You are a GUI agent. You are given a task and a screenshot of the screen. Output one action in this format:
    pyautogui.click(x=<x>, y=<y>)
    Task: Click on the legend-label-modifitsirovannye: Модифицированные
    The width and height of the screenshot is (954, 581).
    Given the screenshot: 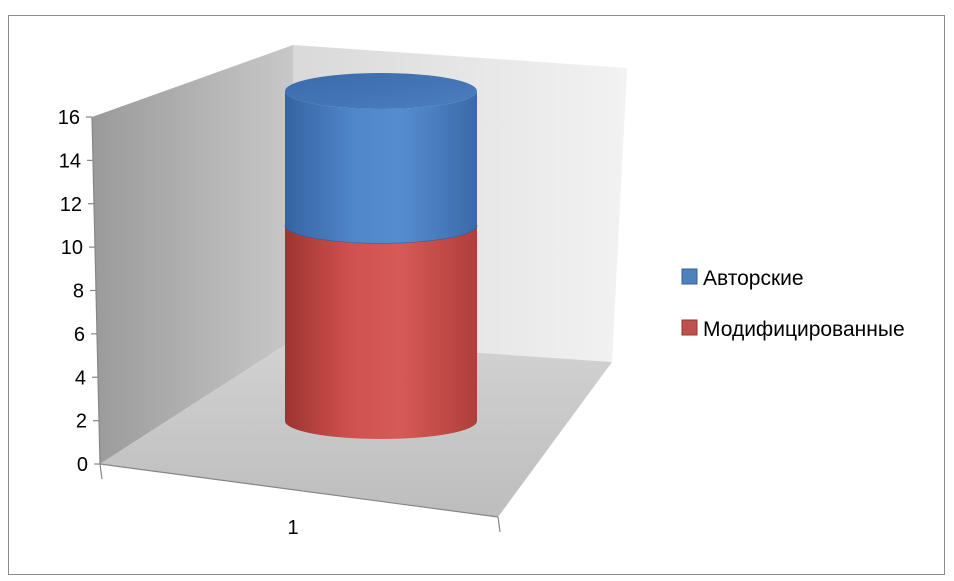 What is the action you would take?
    pyautogui.click(x=804, y=329)
    